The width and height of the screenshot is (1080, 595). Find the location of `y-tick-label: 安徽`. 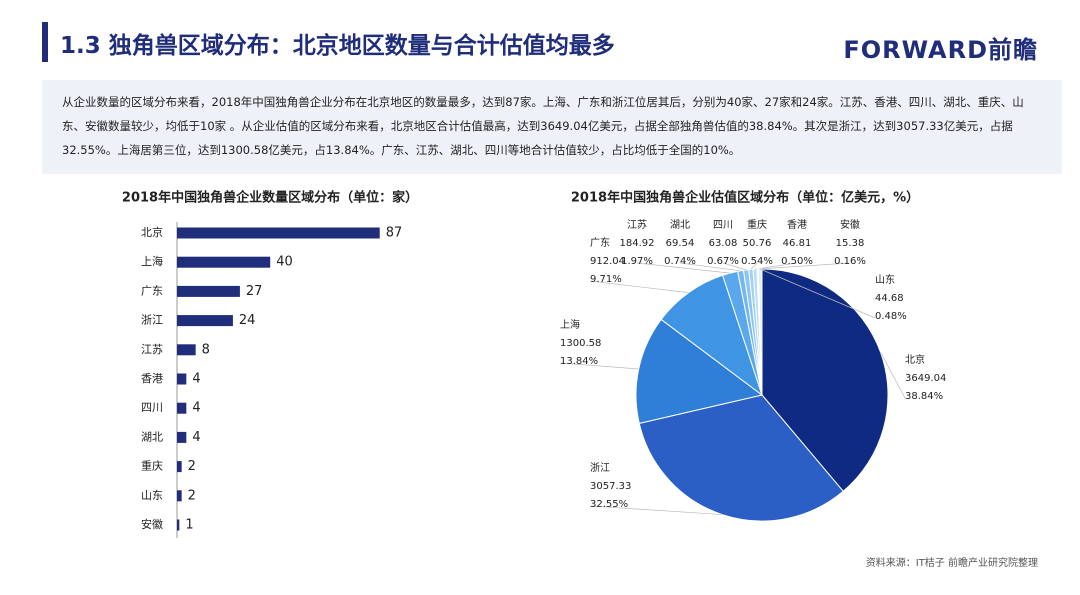

y-tick-label: 安徽 is located at coordinates (152, 524).